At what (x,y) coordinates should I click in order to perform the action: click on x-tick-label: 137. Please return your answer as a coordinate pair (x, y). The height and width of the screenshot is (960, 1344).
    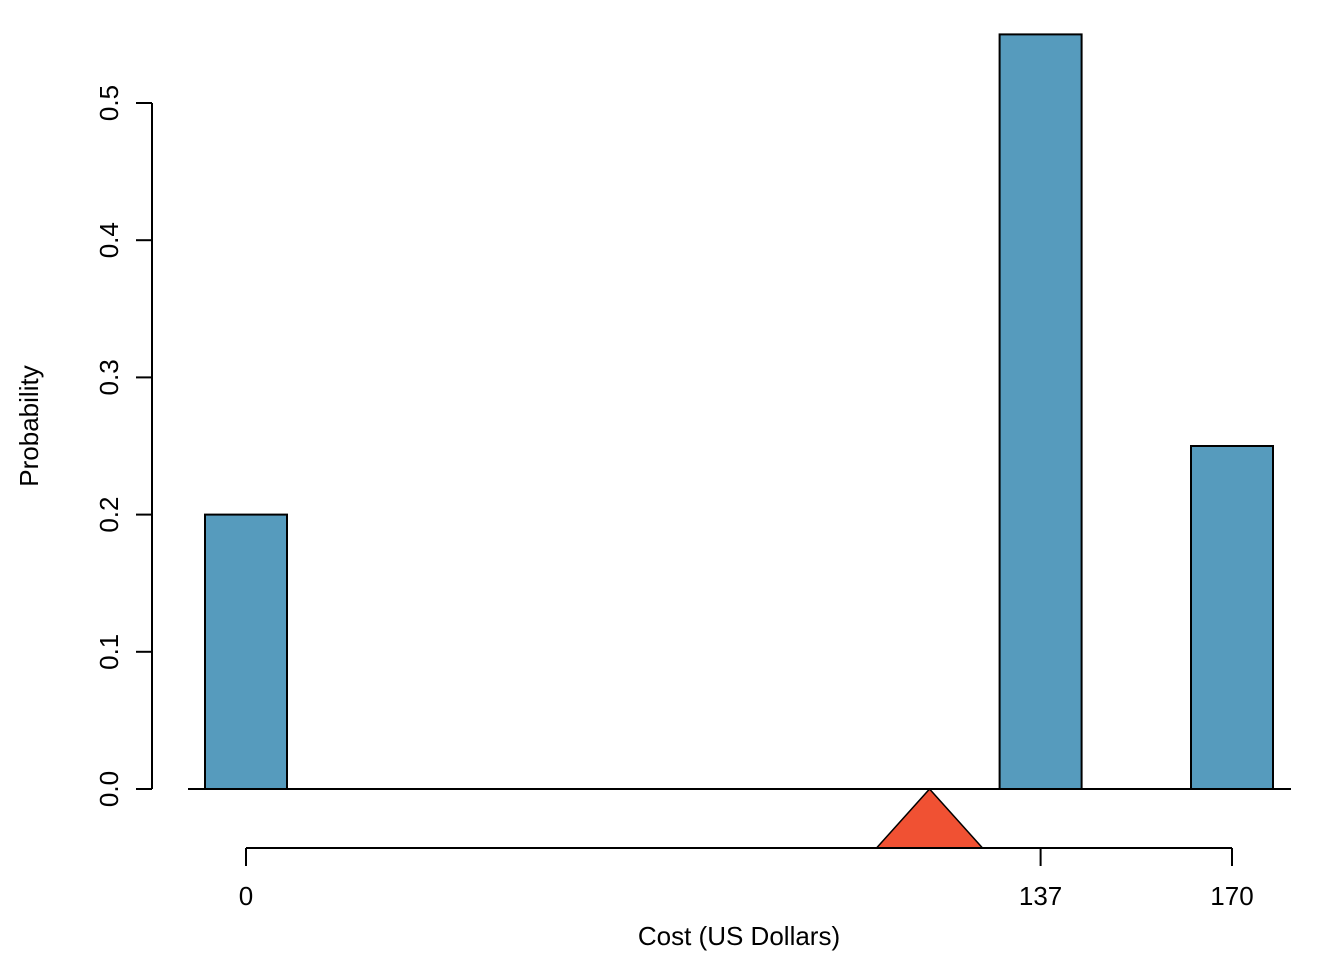
    Looking at the image, I should click on (1040, 896).